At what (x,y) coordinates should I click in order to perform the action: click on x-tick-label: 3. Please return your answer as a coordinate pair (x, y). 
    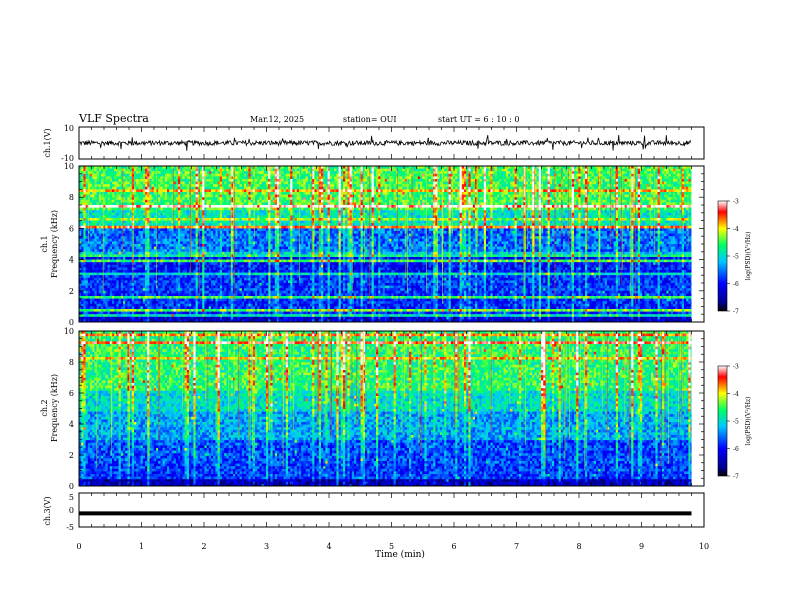
    Looking at the image, I should click on (266, 546).